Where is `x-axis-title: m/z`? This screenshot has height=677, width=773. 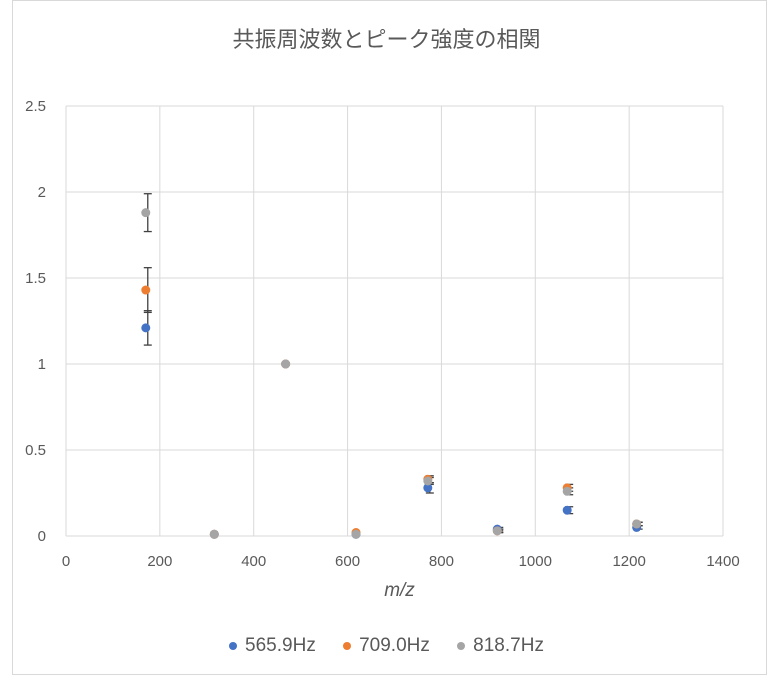 x-axis-title: m/z is located at coordinates (399, 590).